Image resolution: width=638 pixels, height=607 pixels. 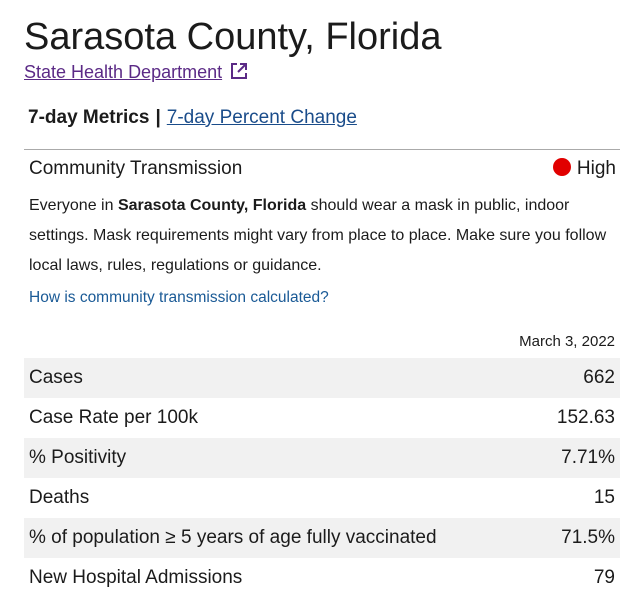 I want to click on metric-value: 71.5%, so click(x=588, y=537).